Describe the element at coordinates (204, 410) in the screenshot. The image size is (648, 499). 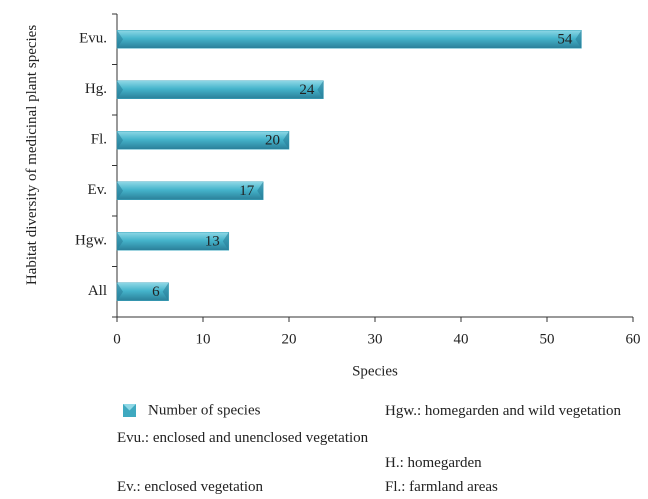
I see `legend-label: Number of species` at that location.